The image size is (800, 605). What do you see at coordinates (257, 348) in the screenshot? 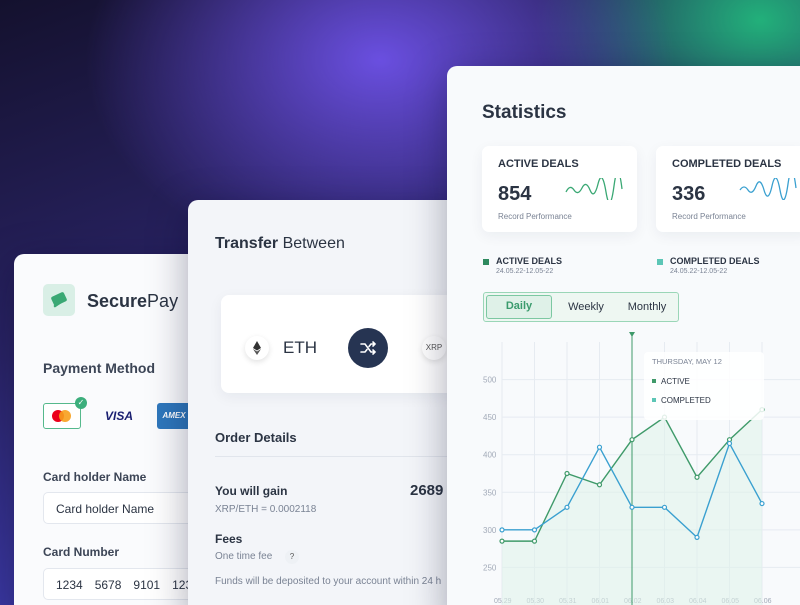
I see `eth-icon` at bounding box center [257, 348].